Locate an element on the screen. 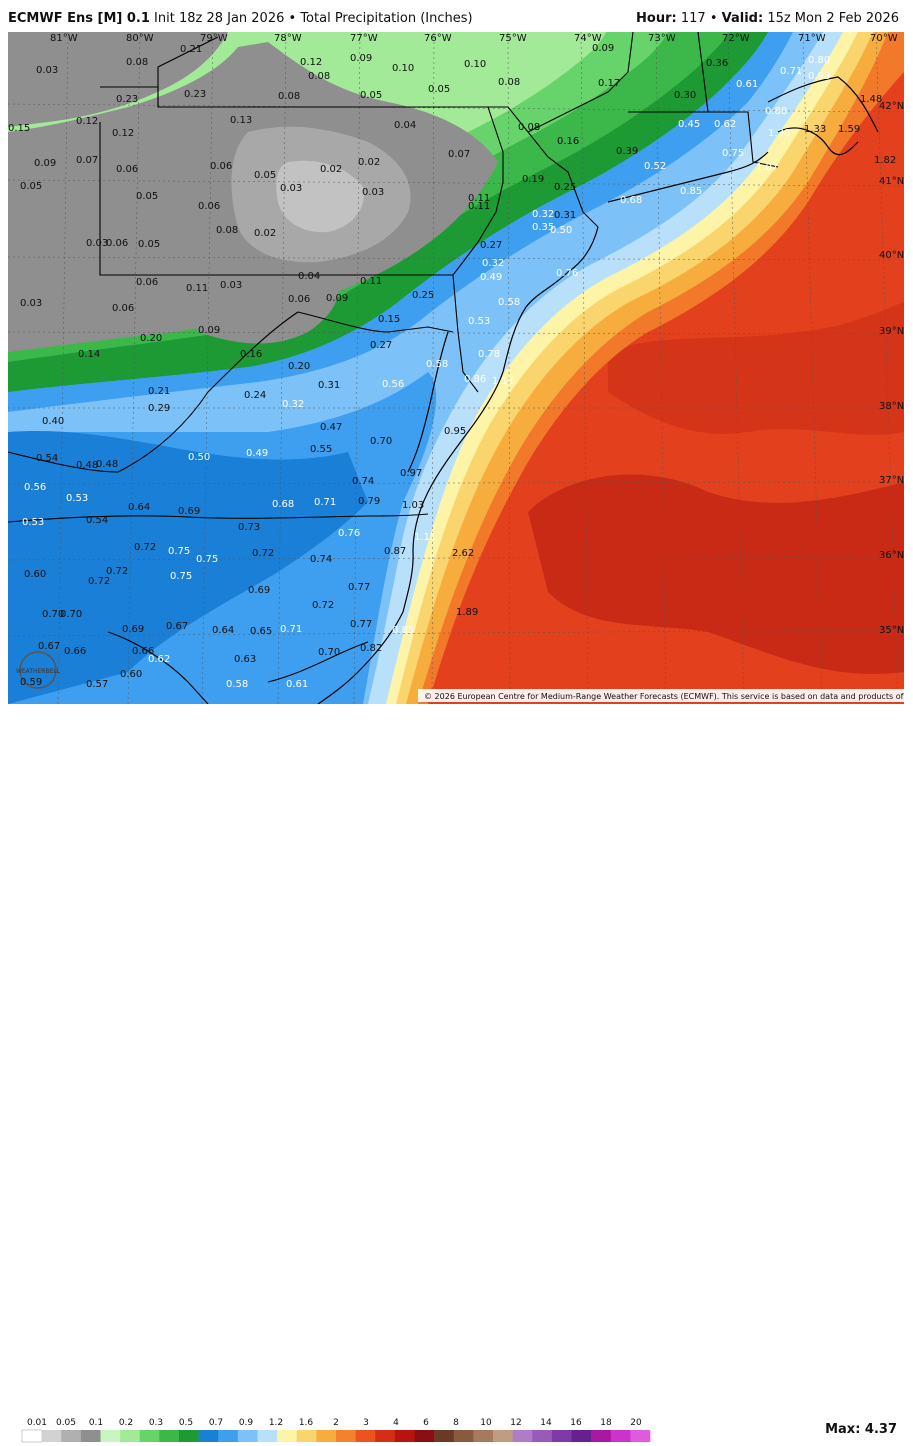  lat-label: 37°N is located at coordinates (891, 480).